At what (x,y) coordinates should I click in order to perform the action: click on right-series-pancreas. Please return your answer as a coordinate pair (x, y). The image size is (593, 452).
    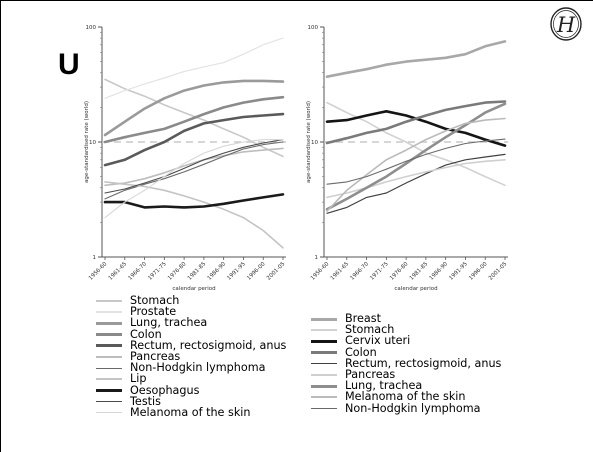
    Looking at the image, I should click on (416, 179).